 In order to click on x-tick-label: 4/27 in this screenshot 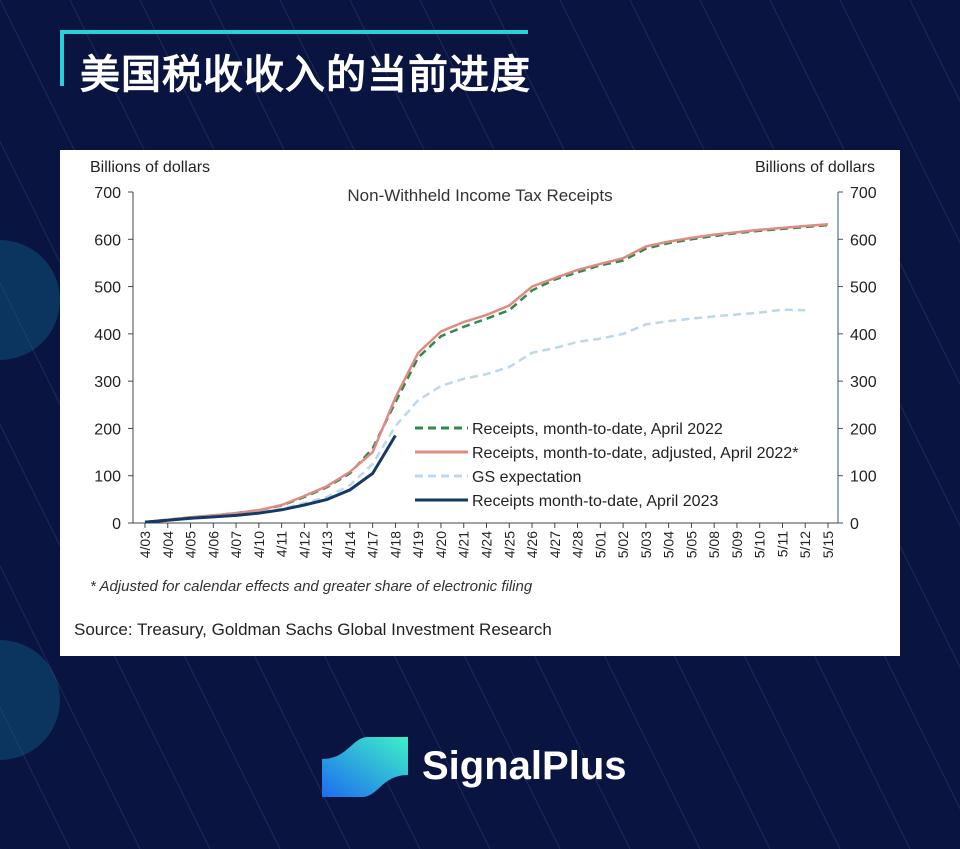, I will do `click(555, 544)`.